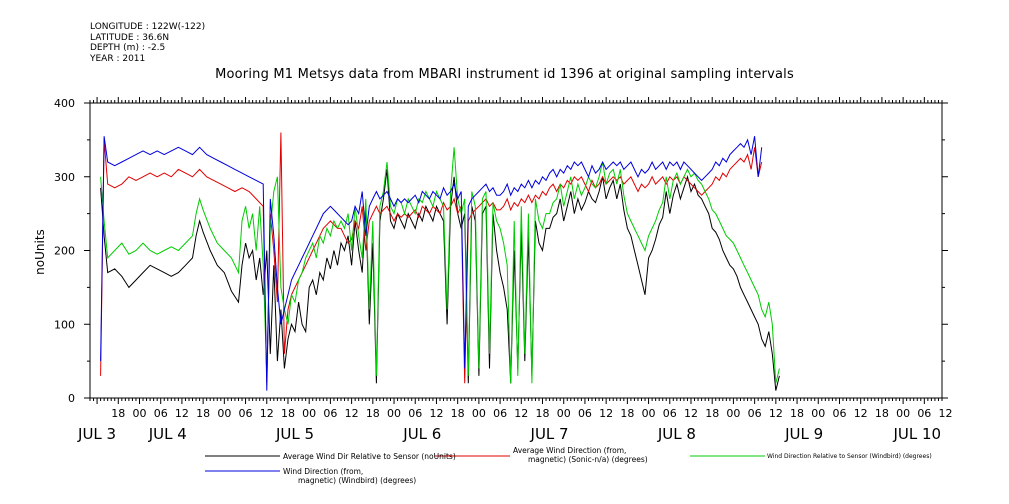 The width and height of the screenshot is (1009, 504). What do you see at coordinates (96, 434) in the screenshot?
I see `x-day-label: JUL 3` at bounding box center [96, 434].